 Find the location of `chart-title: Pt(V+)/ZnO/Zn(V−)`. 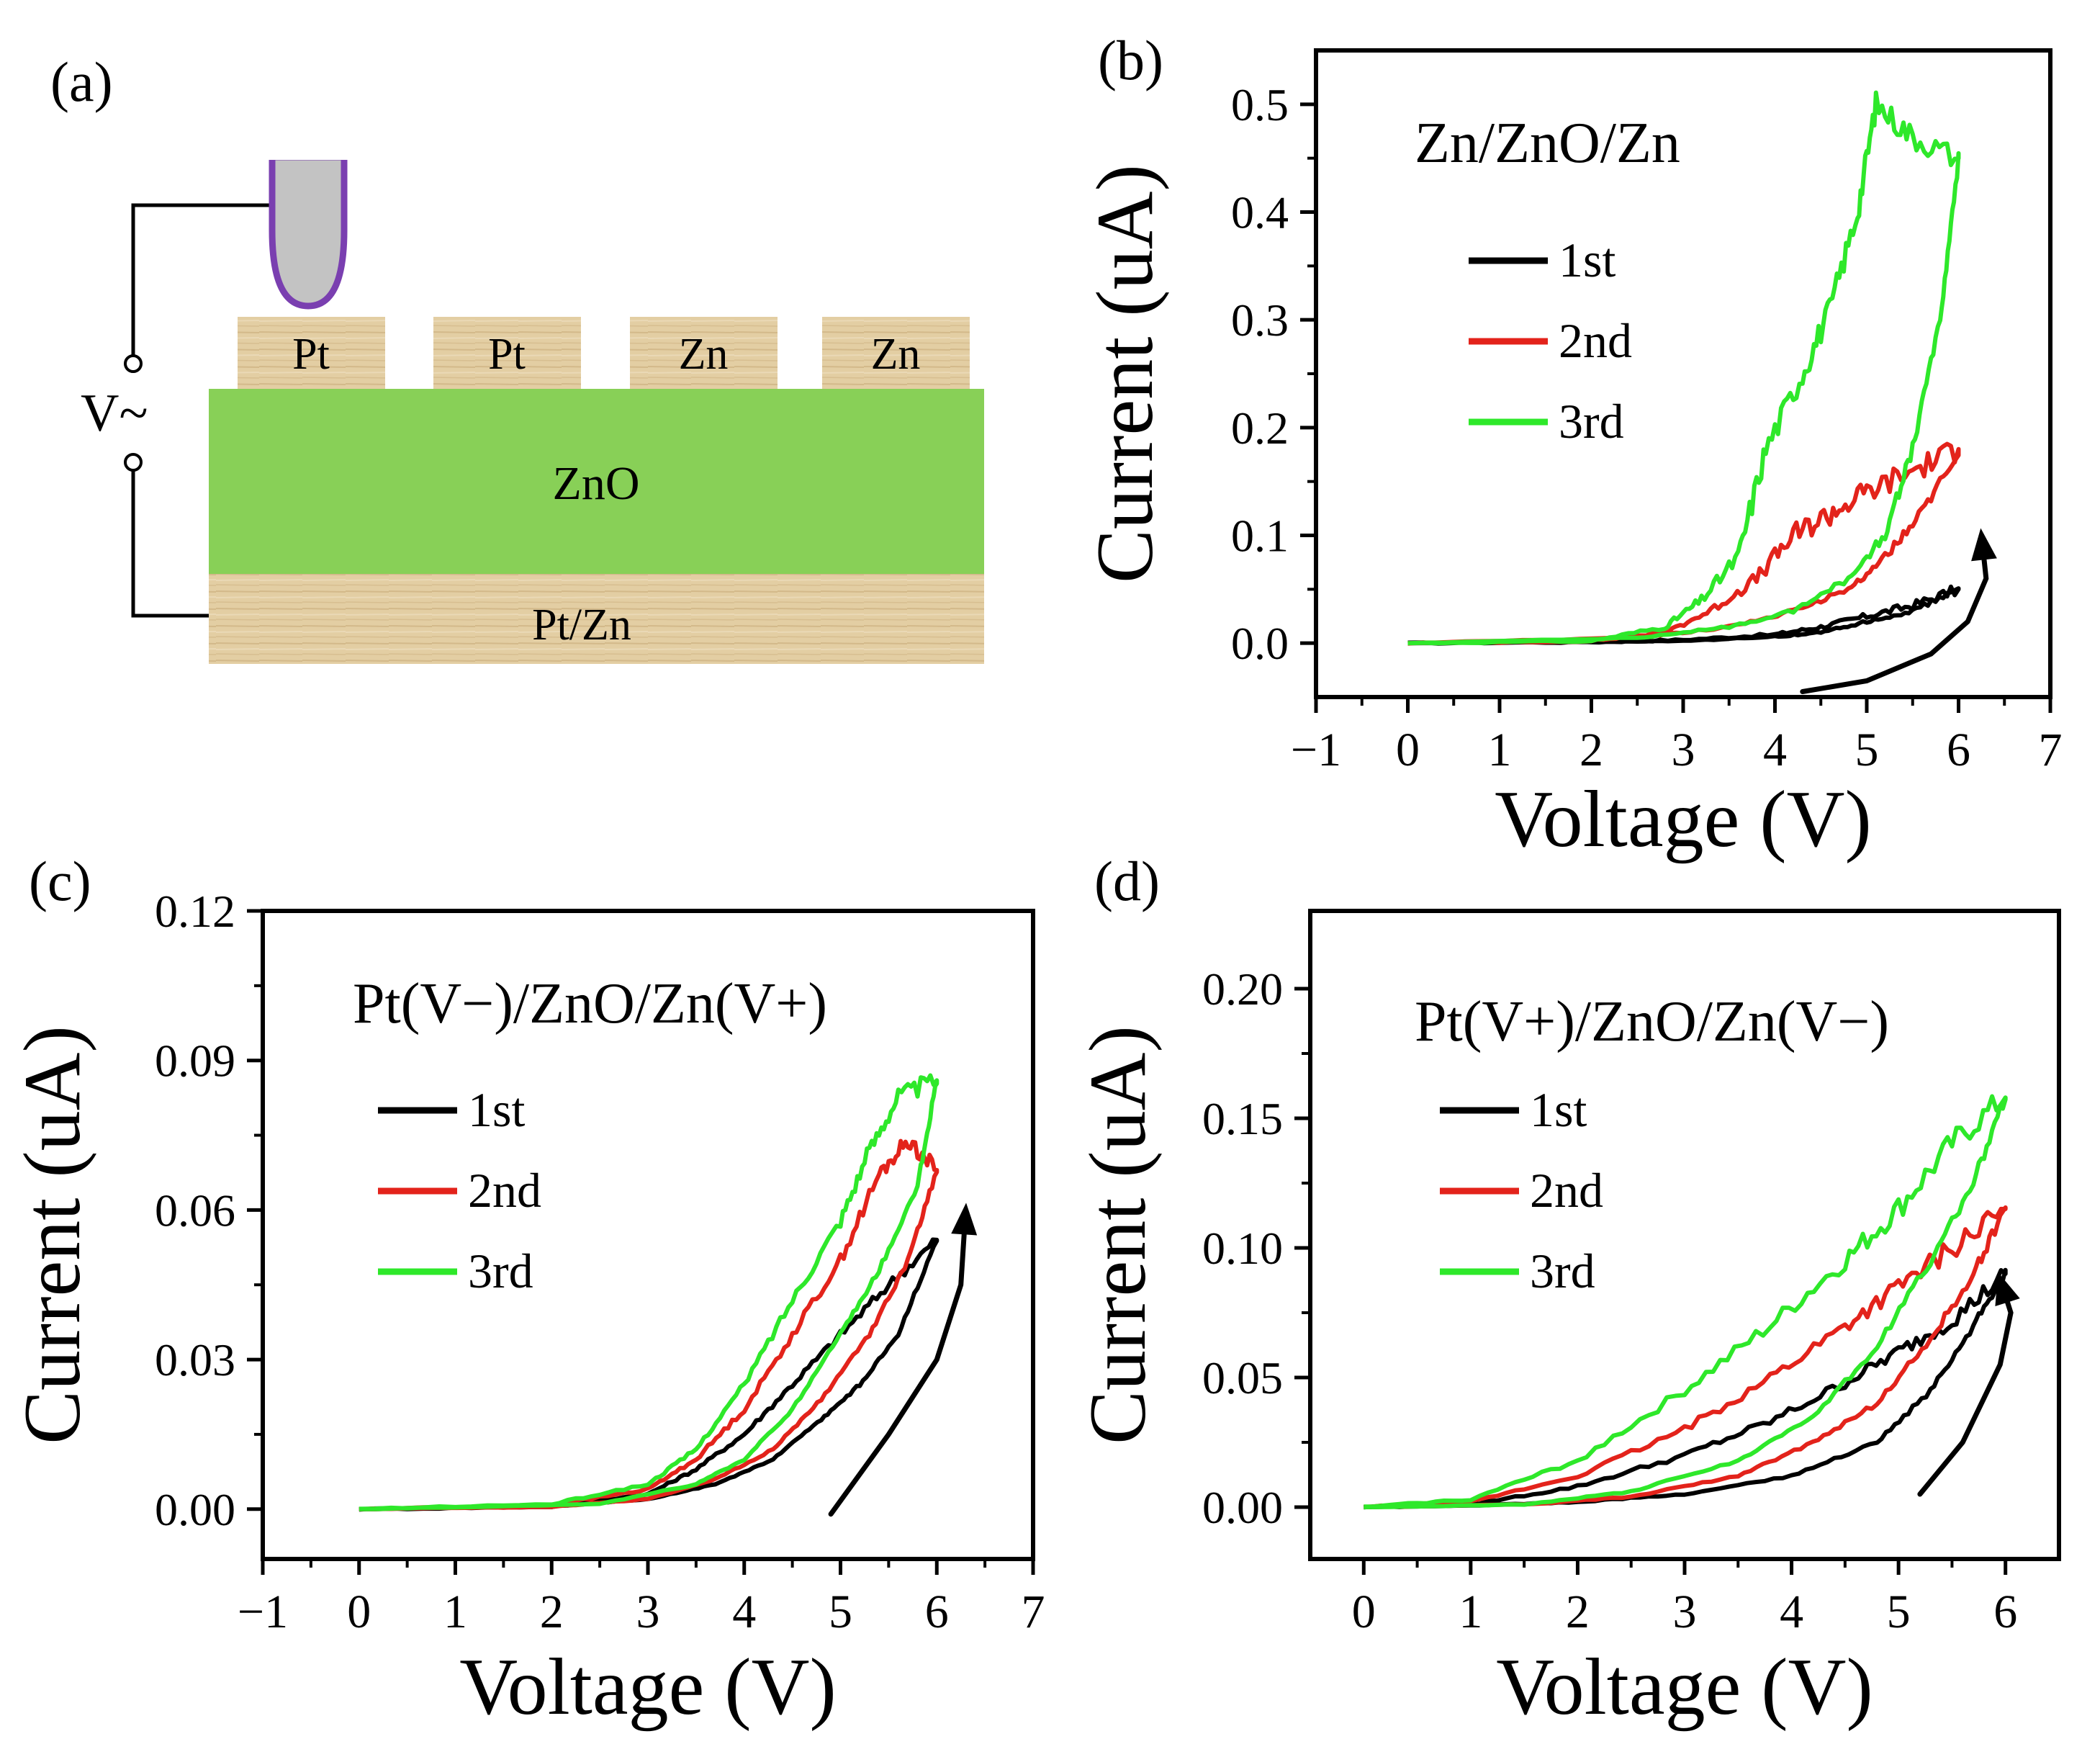

chart-title: Pt(V+)/ZnO/Zn(V−) is located at coordinates (1652, 1021).